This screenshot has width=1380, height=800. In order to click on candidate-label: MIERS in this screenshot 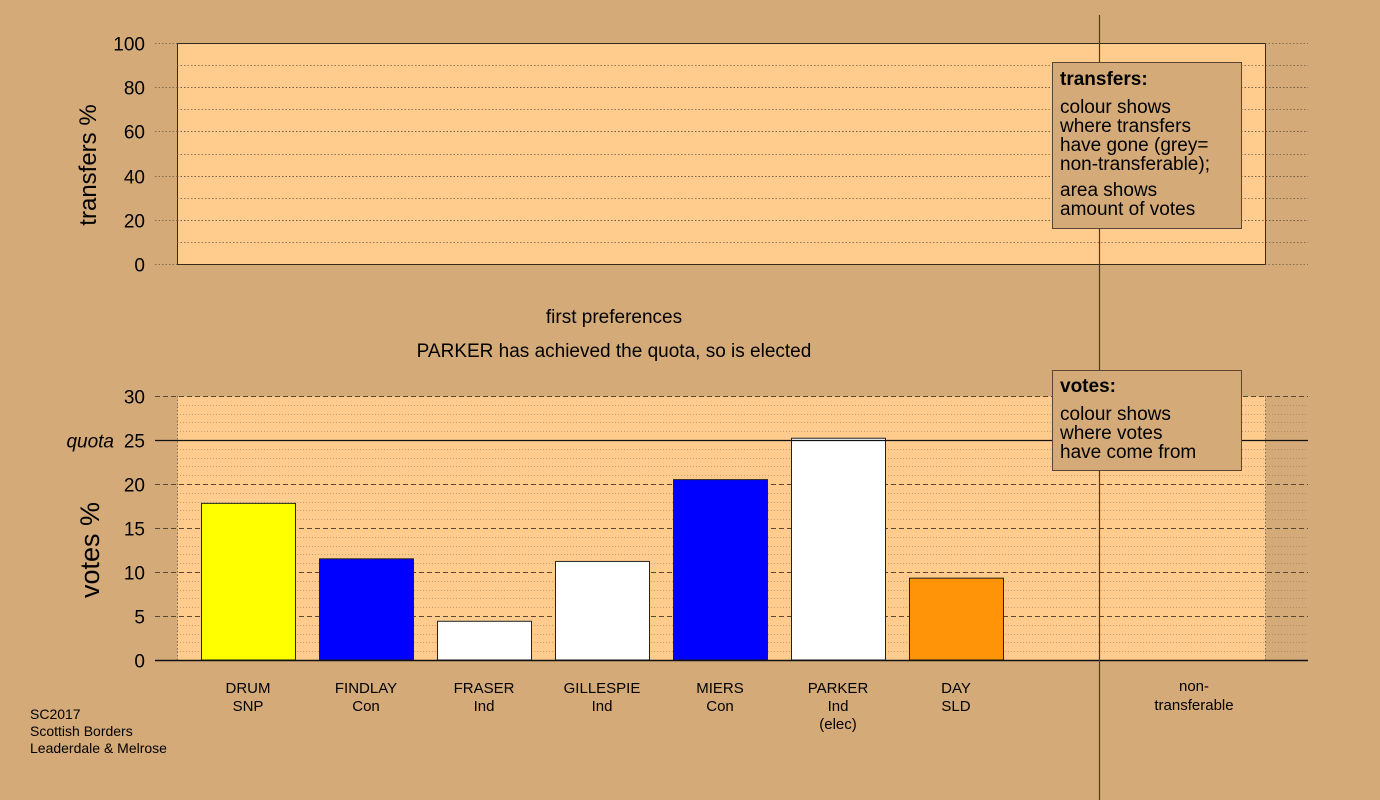, I will do `click(720, 688)`.